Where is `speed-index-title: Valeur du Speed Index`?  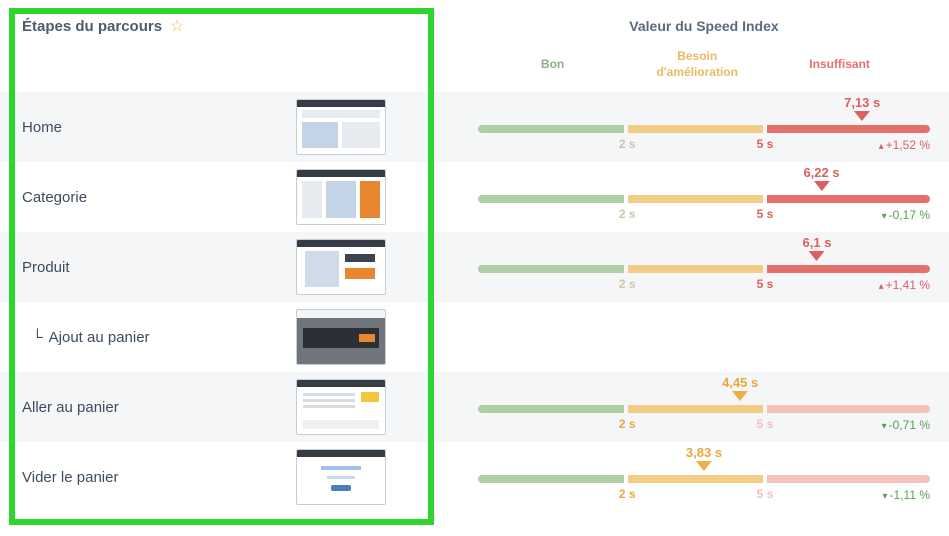 speed-index-title: Valeur du Speed Index is located at coordinates (704, 26).